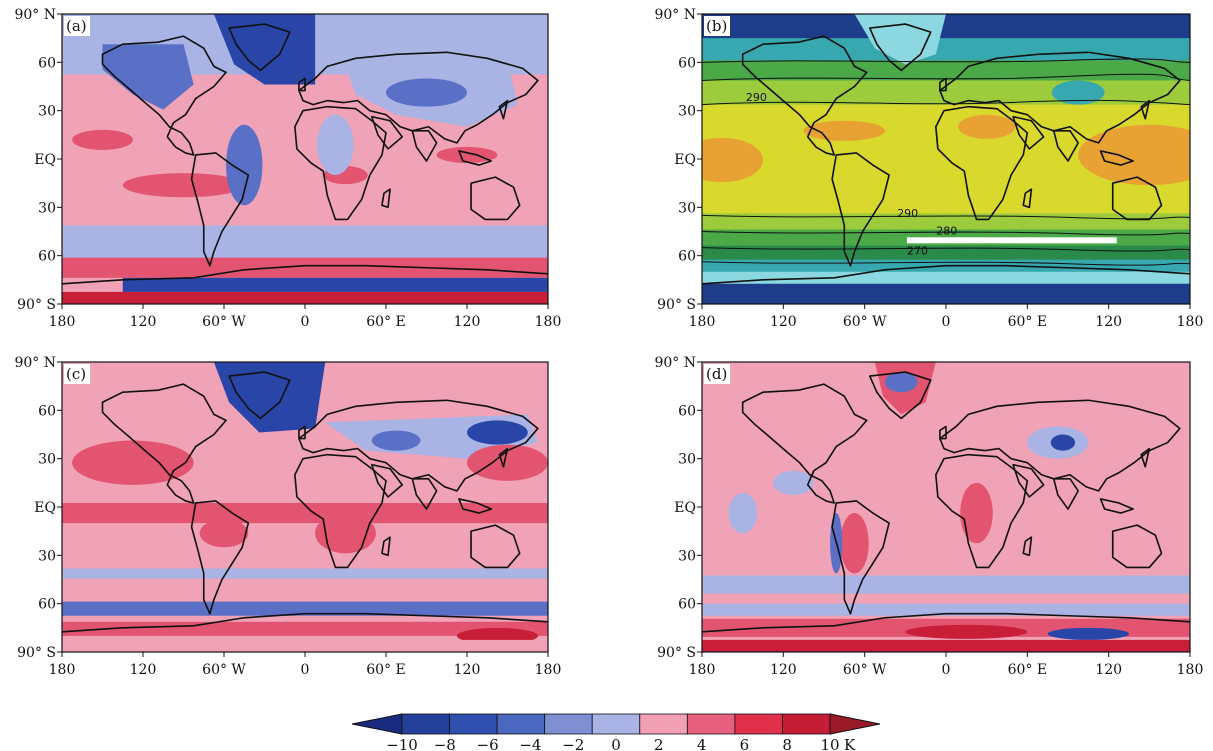 The height and width of the screenshot is (751, 1213). I want to click on panel-label: (a), so click(76, 26).